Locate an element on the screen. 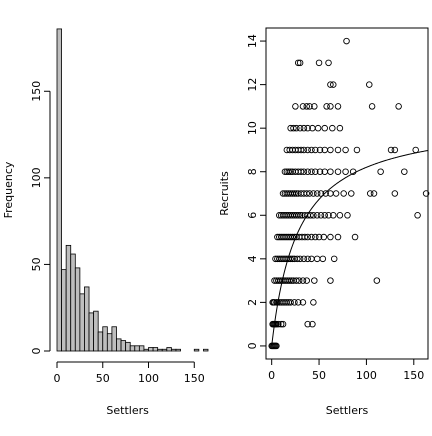 Image resolution: width=432 pixels, height=436 pixels. histogram-y-tick-label: 50 is located at coordinates (36, 264).